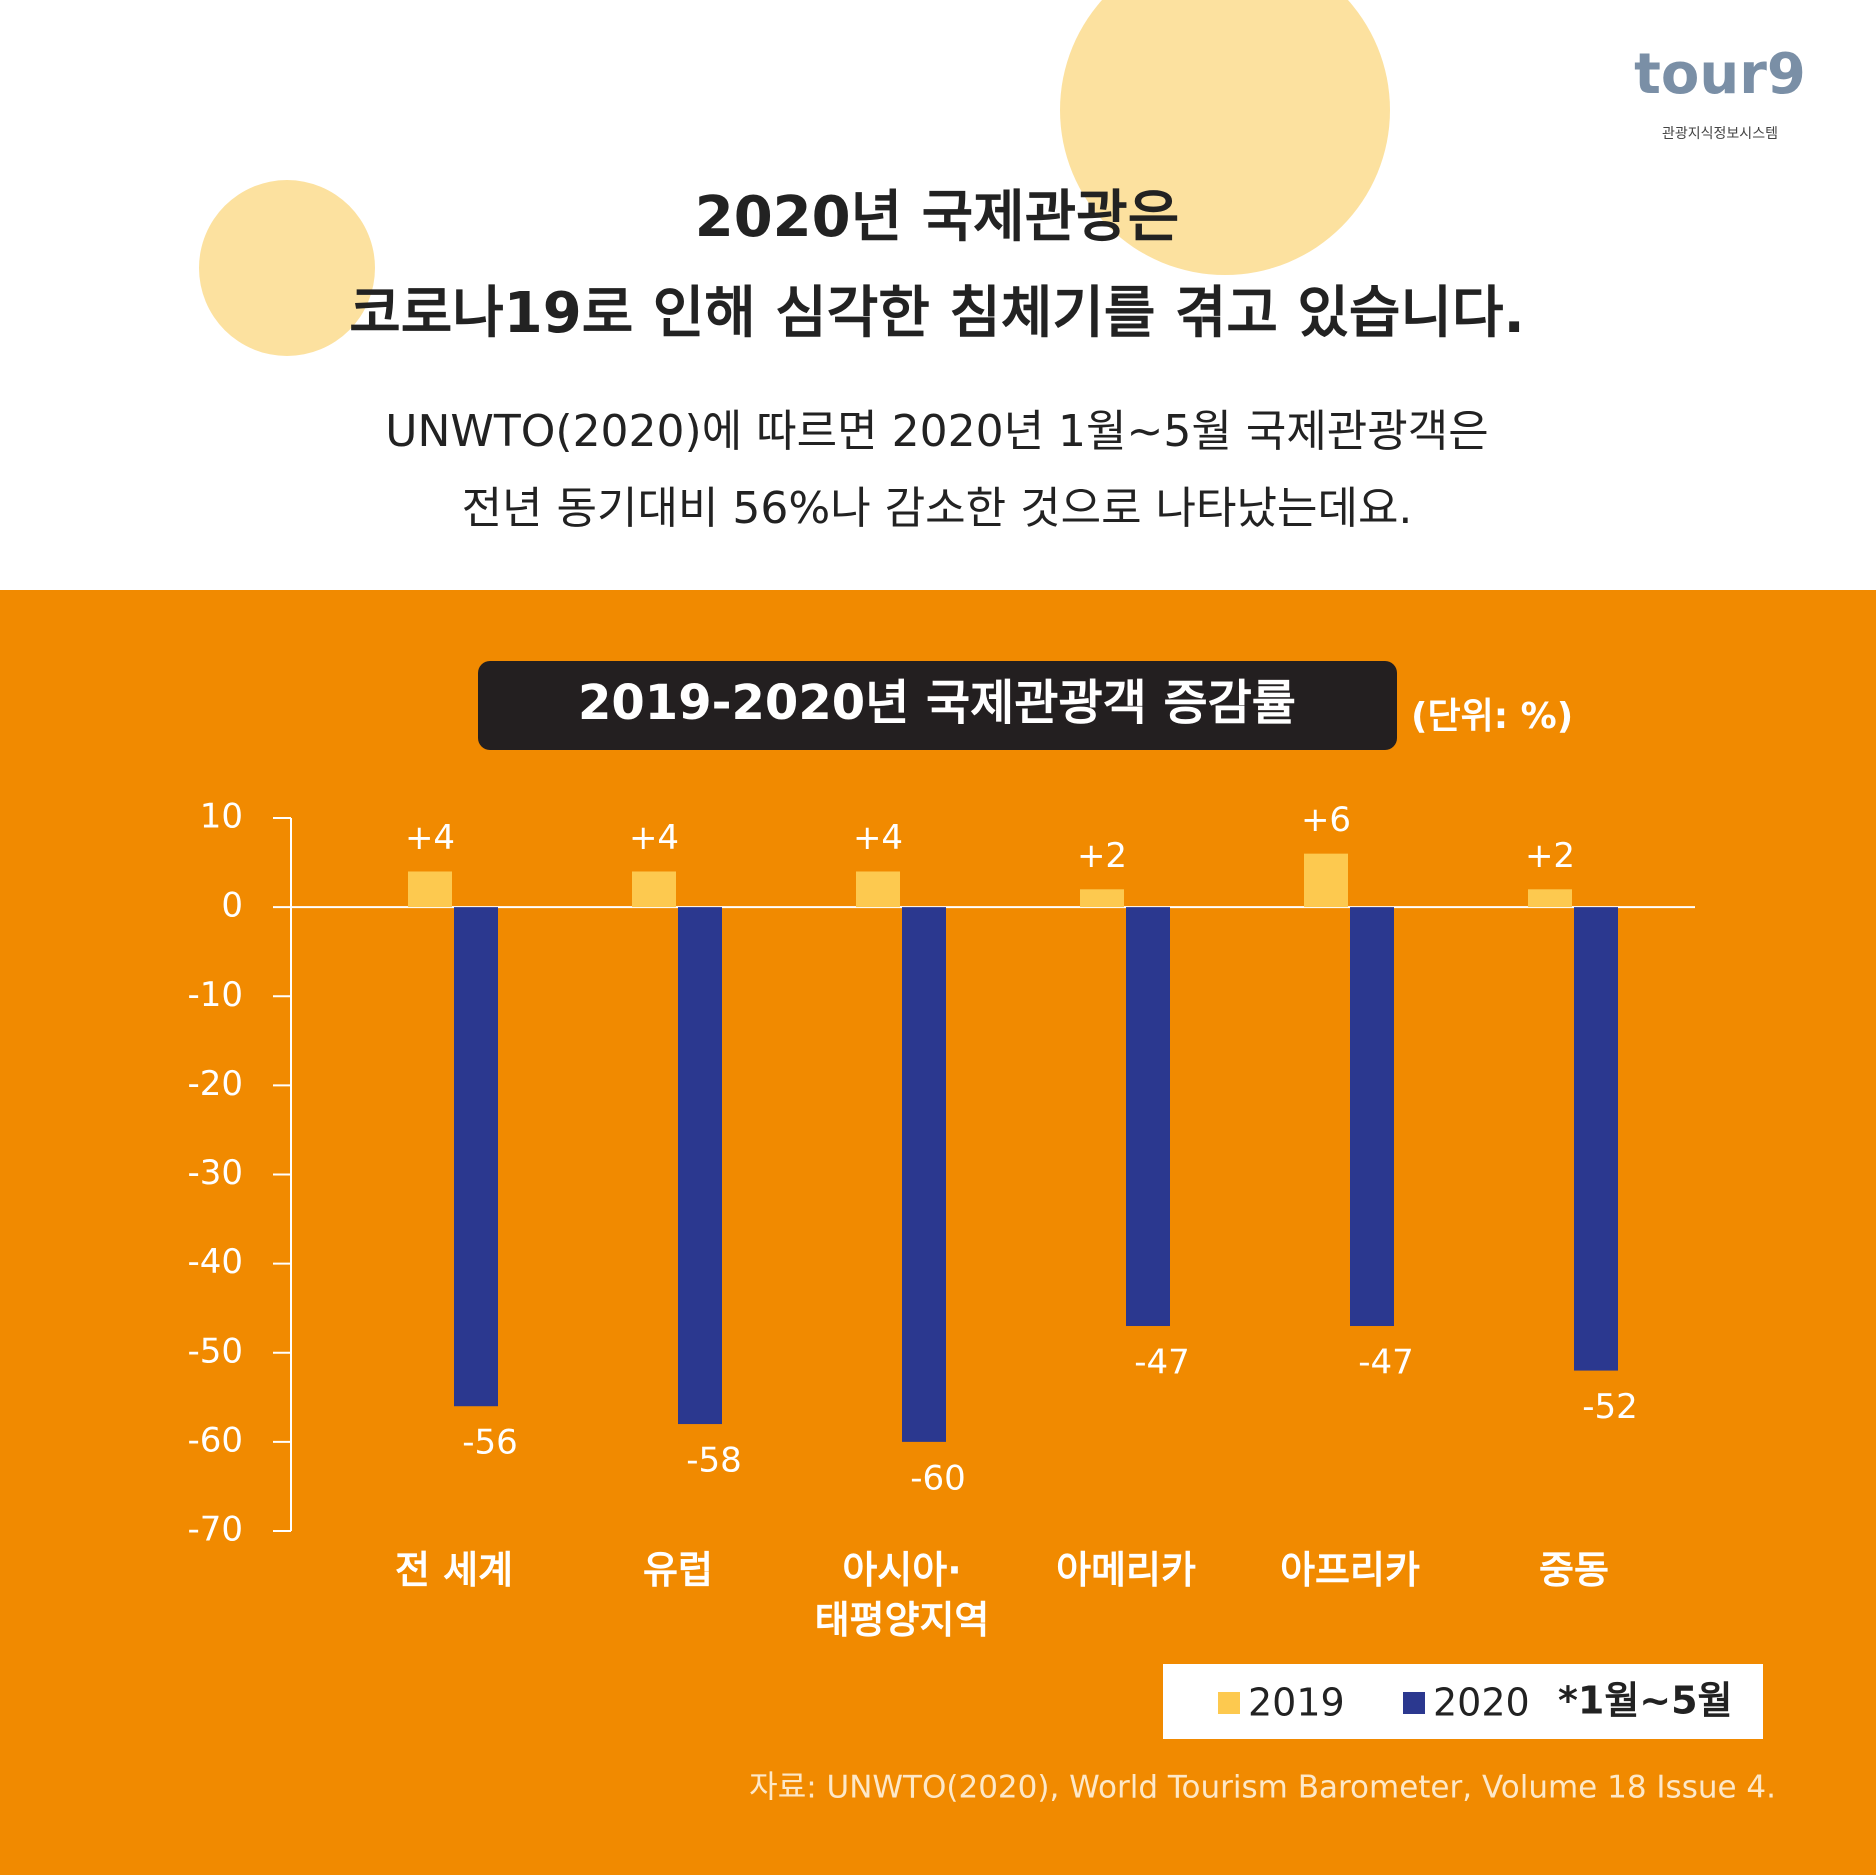 This screenshot has height=1875, width=1876. Describe the element at coordinates (1720, 134) in the screenshot. I see `logo-caption: 관광지식정보시스템` at that location.